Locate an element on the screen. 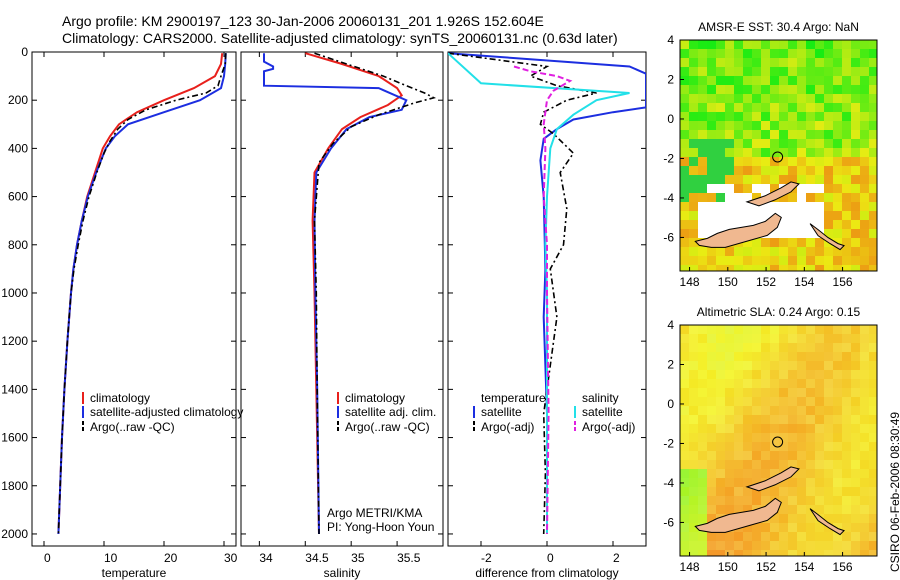 This screenshot has width=900, height=580. y-tick-label: 1200 is located at coordinates (14, 341).